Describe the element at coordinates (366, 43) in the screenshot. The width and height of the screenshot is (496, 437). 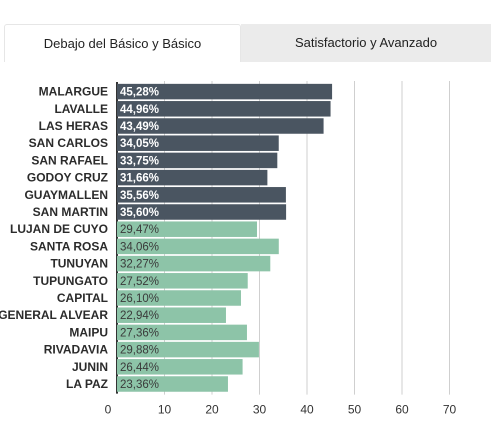
I see `tab-satisfactorio-avanzado: Satisfactorio y Avanzado` at that location.